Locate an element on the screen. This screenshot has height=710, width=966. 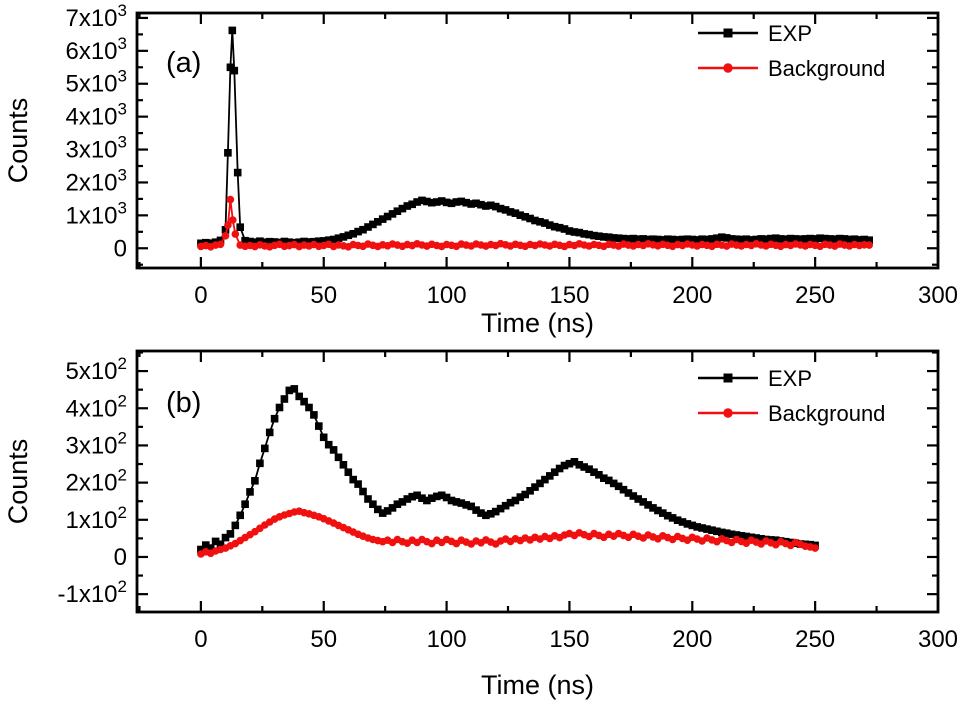
y-axis-title: Counts is located at coordinates (18, 141).